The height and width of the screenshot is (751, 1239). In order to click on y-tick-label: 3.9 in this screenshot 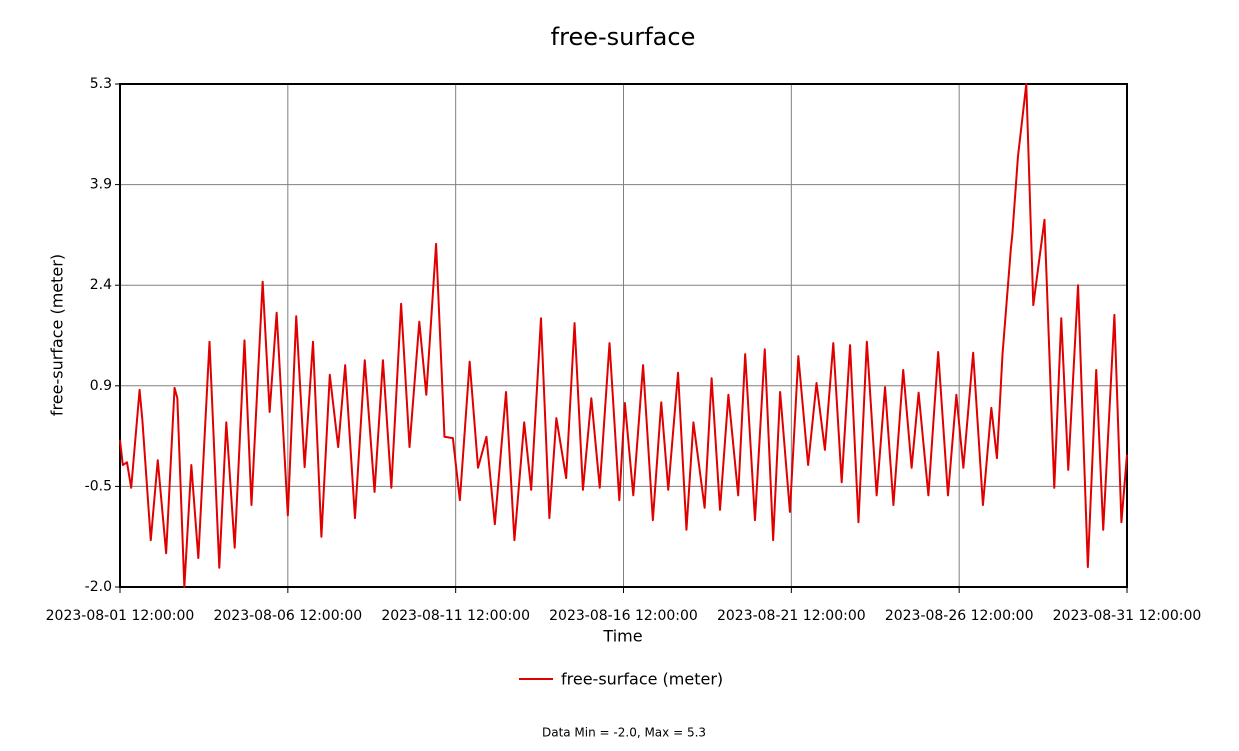, I will do `click(101, 185)`.